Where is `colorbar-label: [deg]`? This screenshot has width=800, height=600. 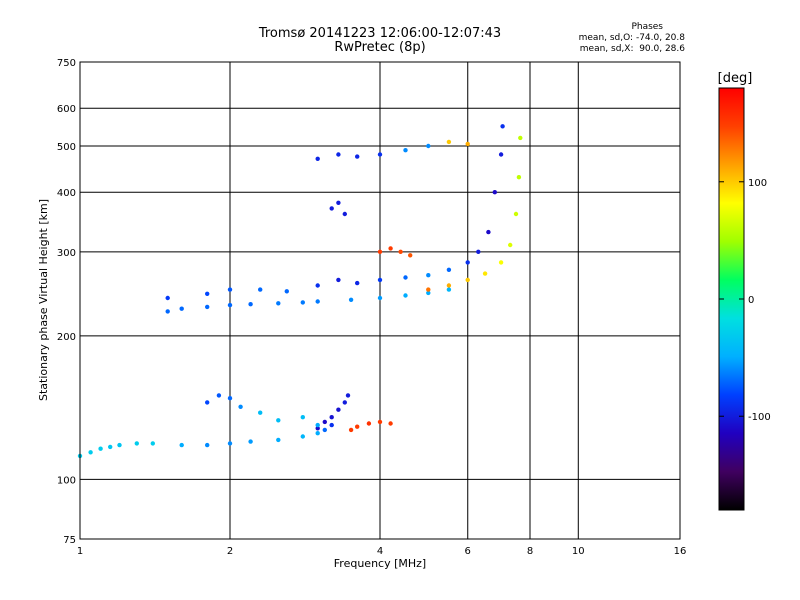 colorbar-label: [deg] is located at coordinates (735, 78).